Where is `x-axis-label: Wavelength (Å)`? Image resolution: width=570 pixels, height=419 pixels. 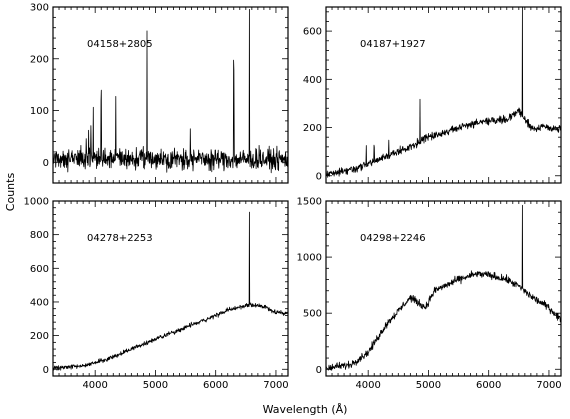 x-axis-label: Wavelength (Å) is located at coordinates (305, 409).